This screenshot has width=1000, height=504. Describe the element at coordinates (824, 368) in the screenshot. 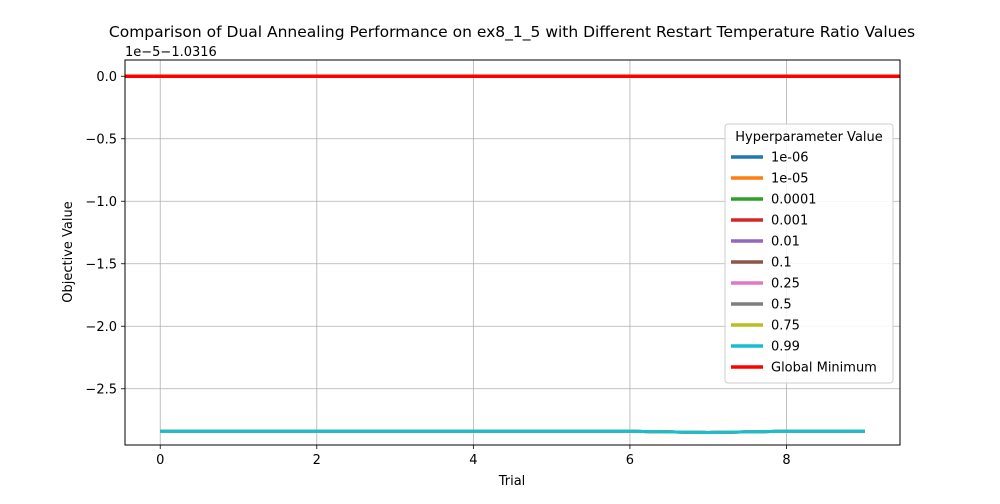

I see `legend-label: Global Minimum` at that location.